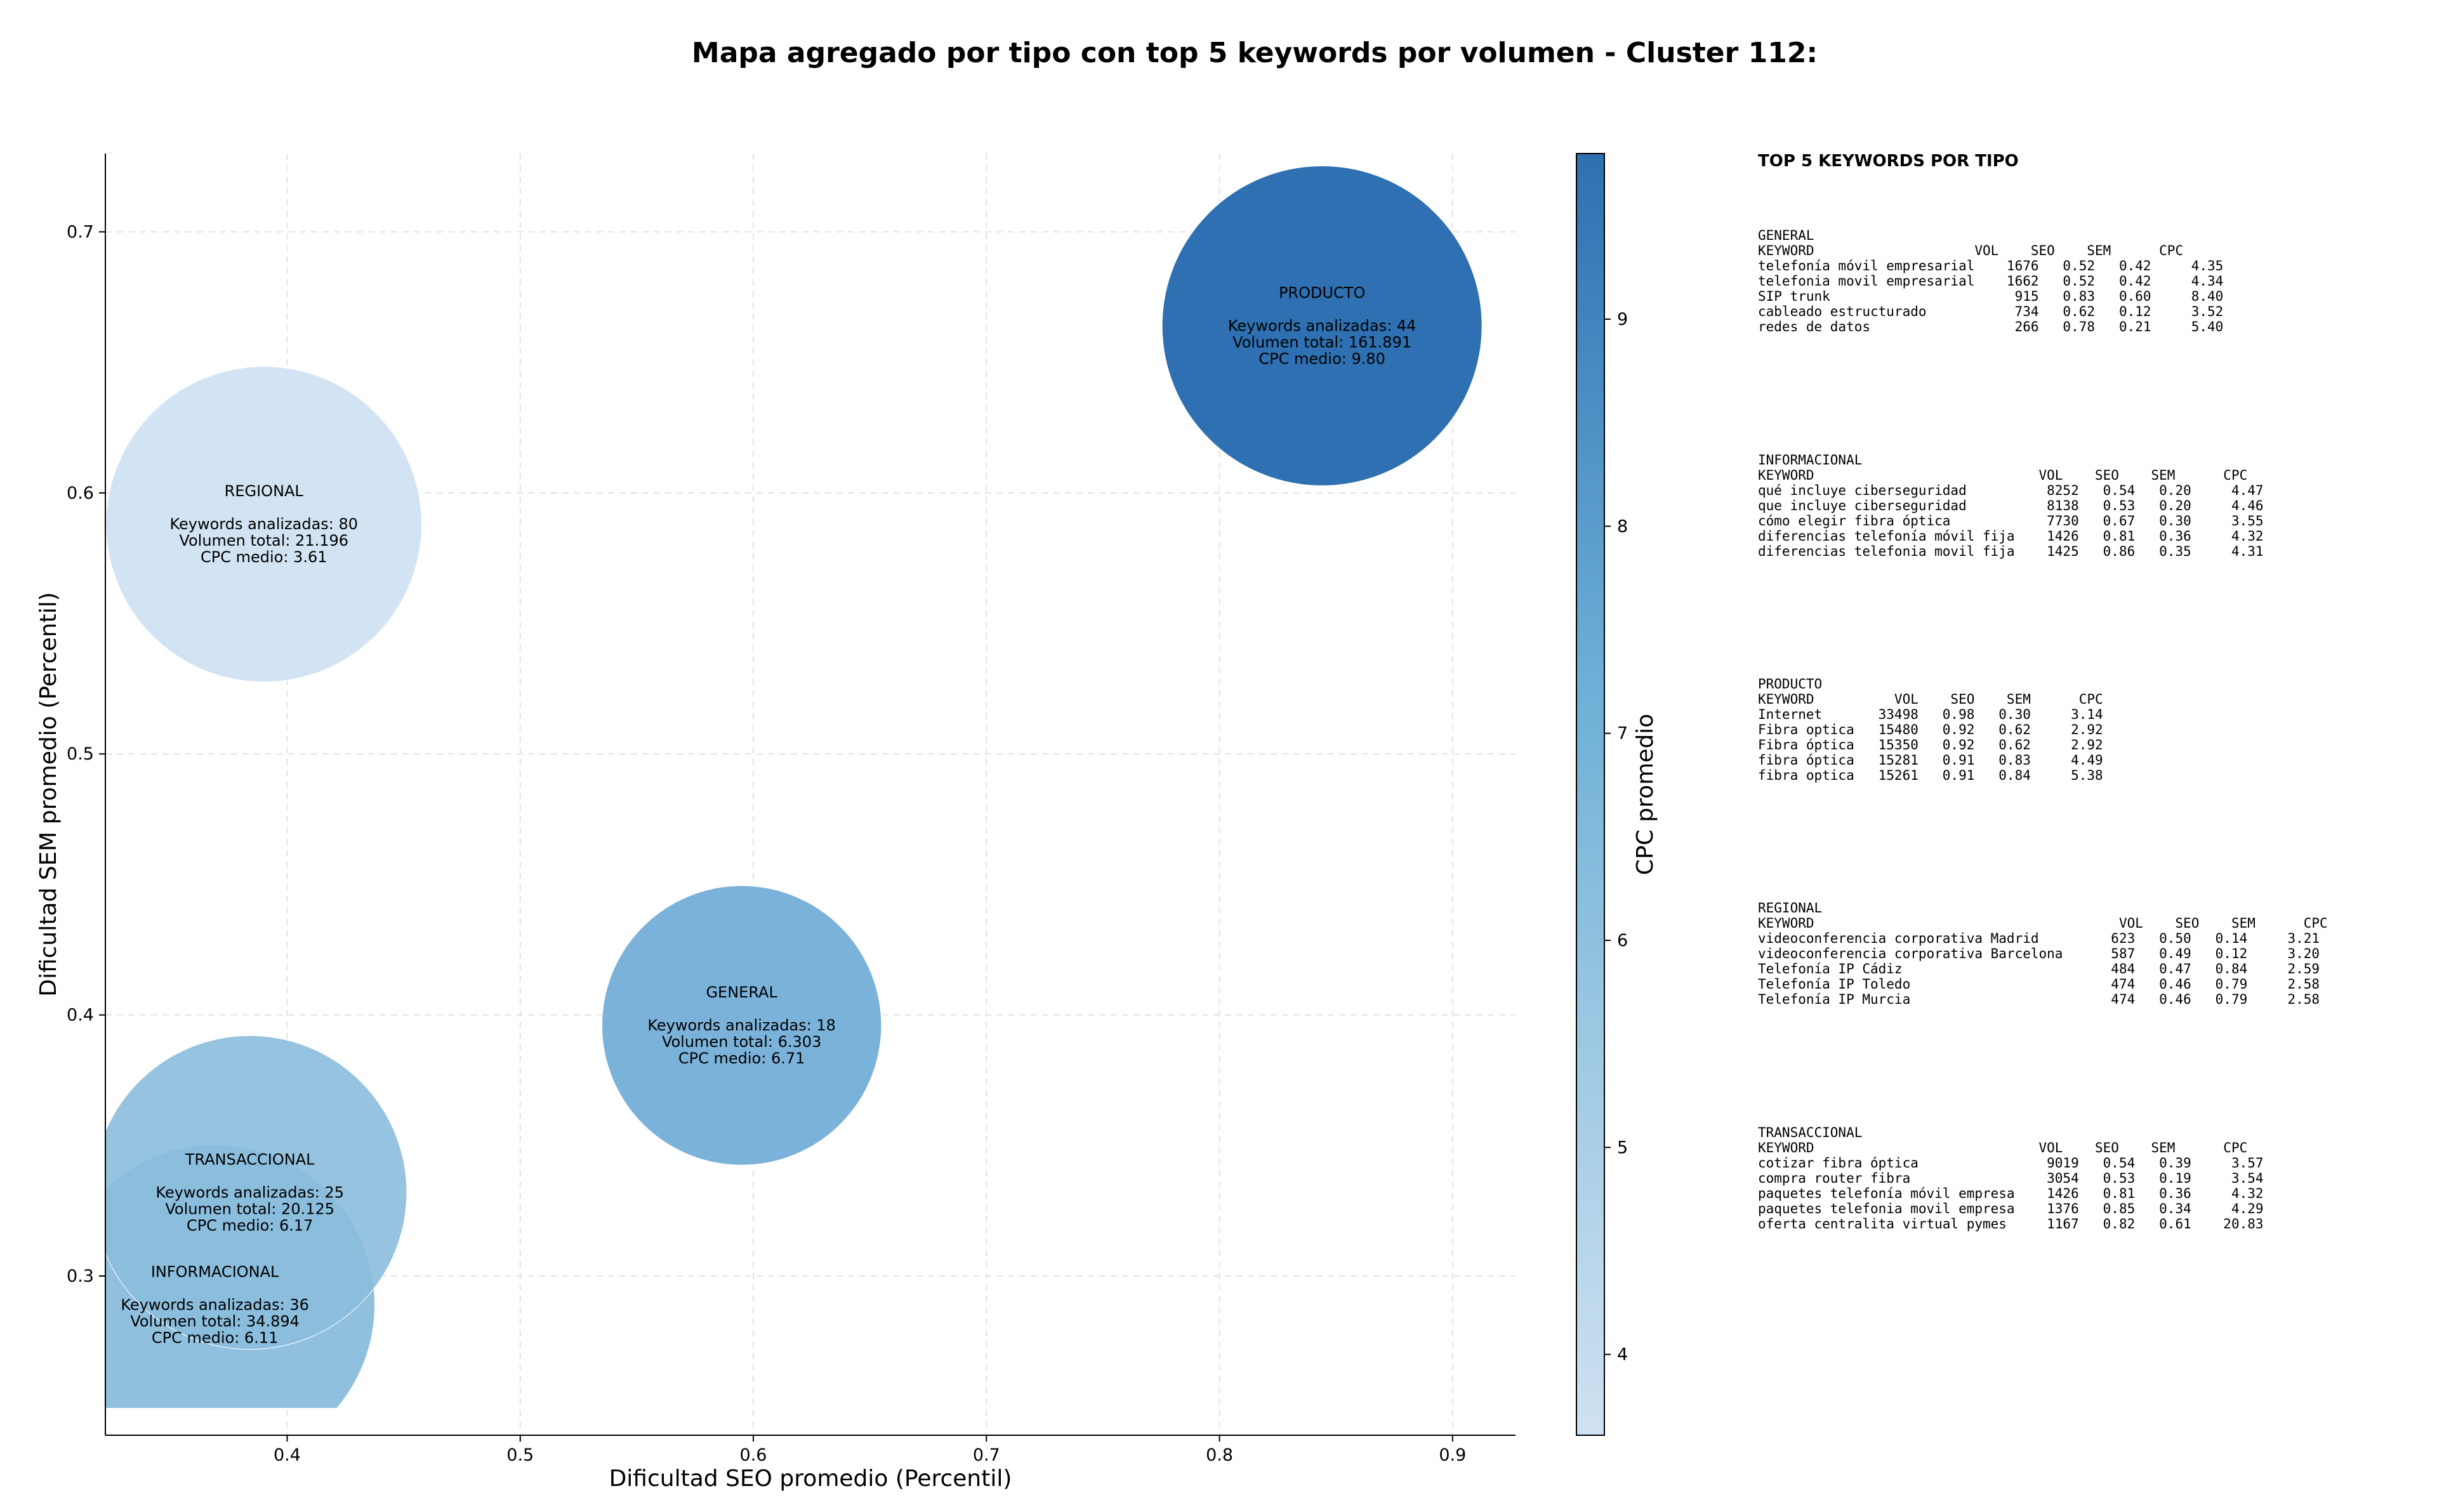  What do you see at coordinates (1810, 1133) in the screenshot?
I see `keyword-block-title: TRANSACCIONAL` at bounding box center [1810, 1133].